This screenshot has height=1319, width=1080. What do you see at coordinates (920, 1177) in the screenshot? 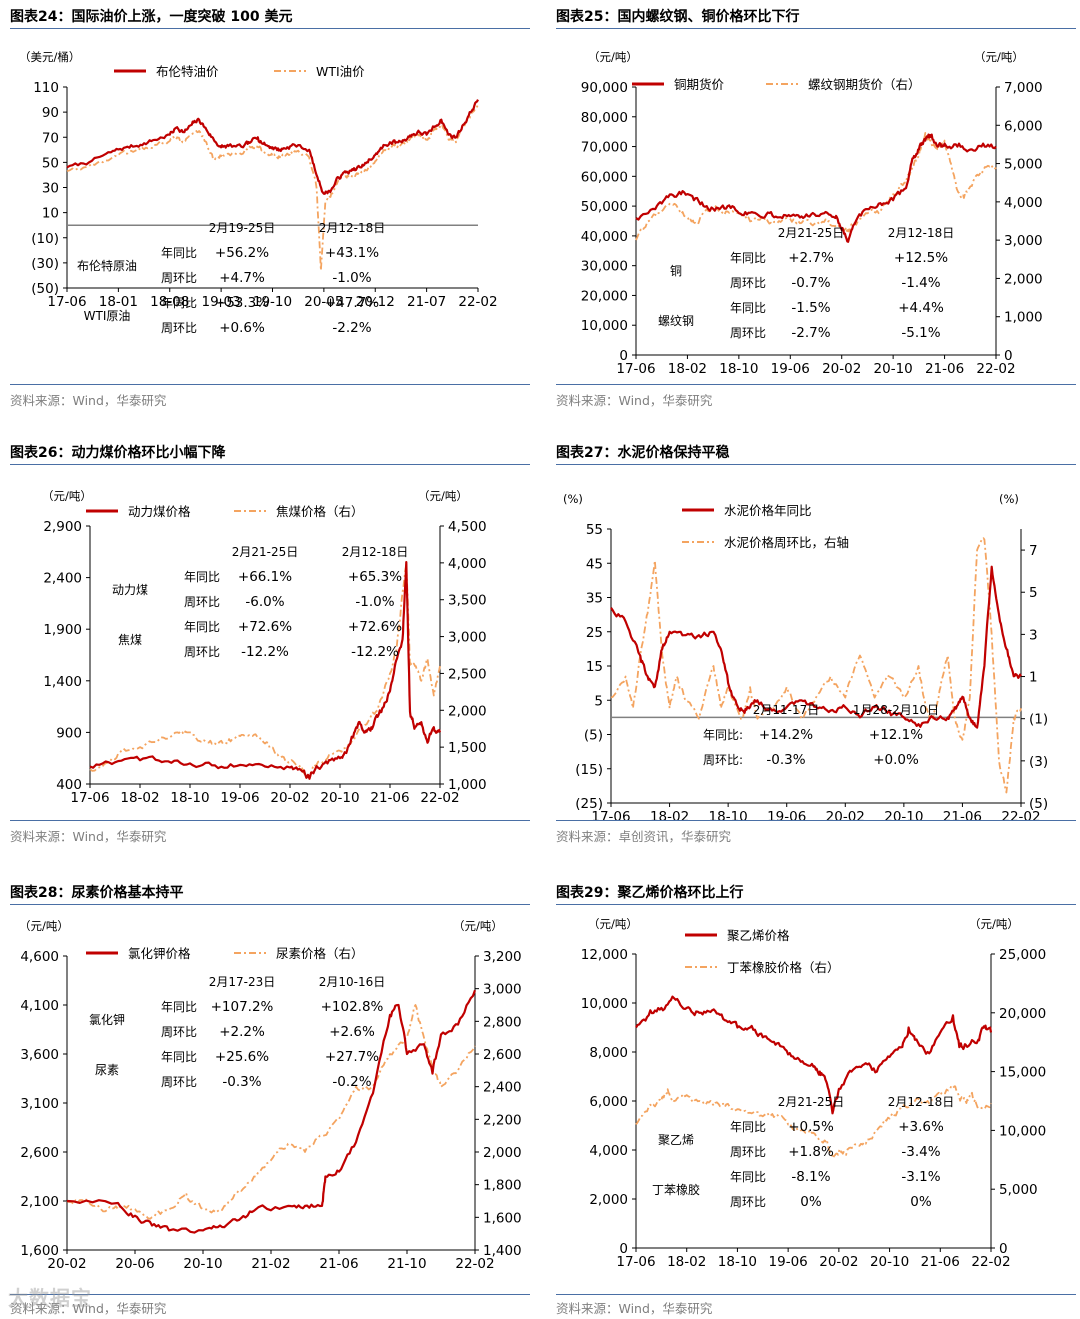
I see `annotation-value-2: -3.1%` at bounding box center [920, 1177].